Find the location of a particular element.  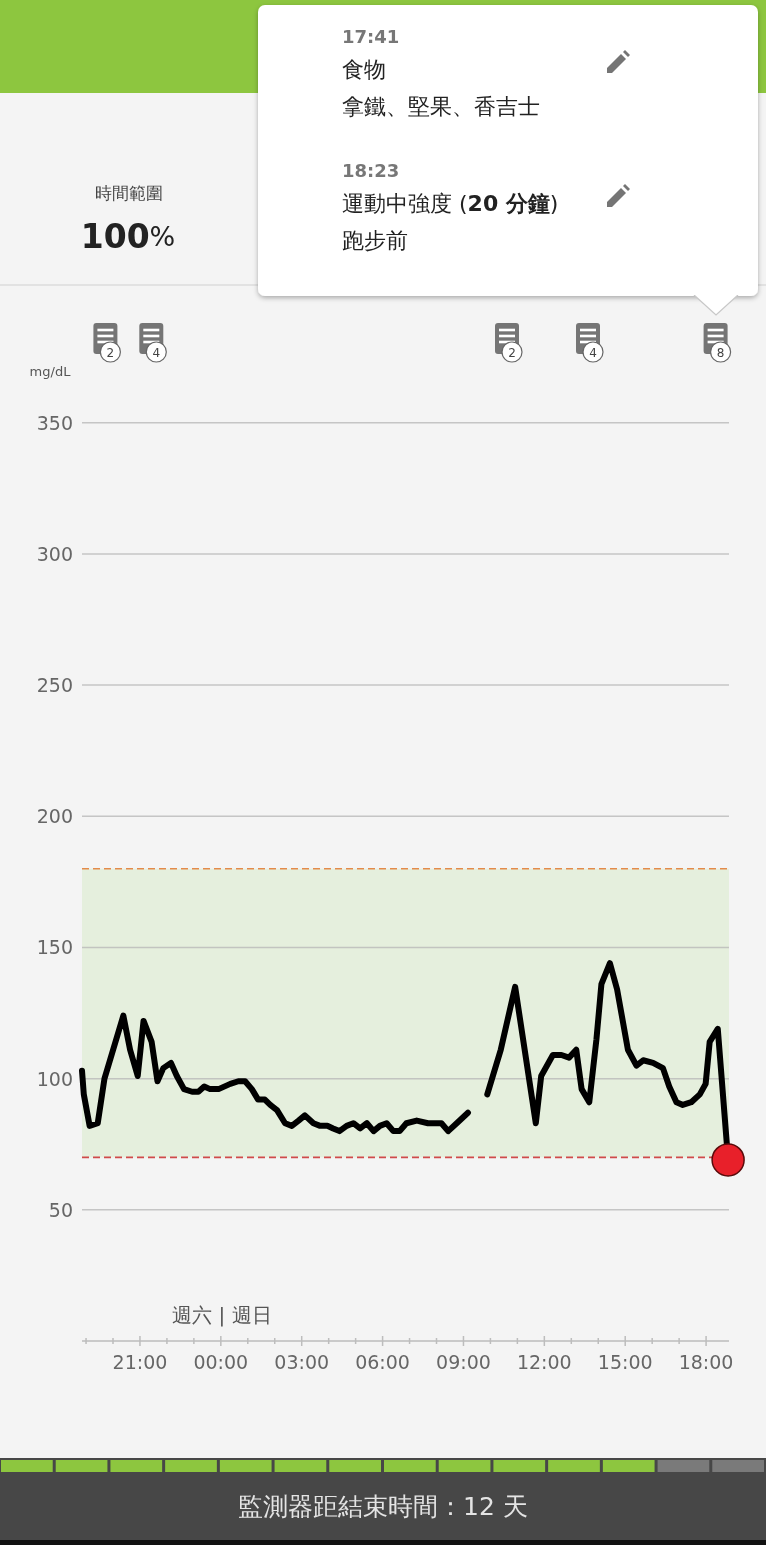

x-tick-label: 18:00 is located at coordinates (706, 1362).